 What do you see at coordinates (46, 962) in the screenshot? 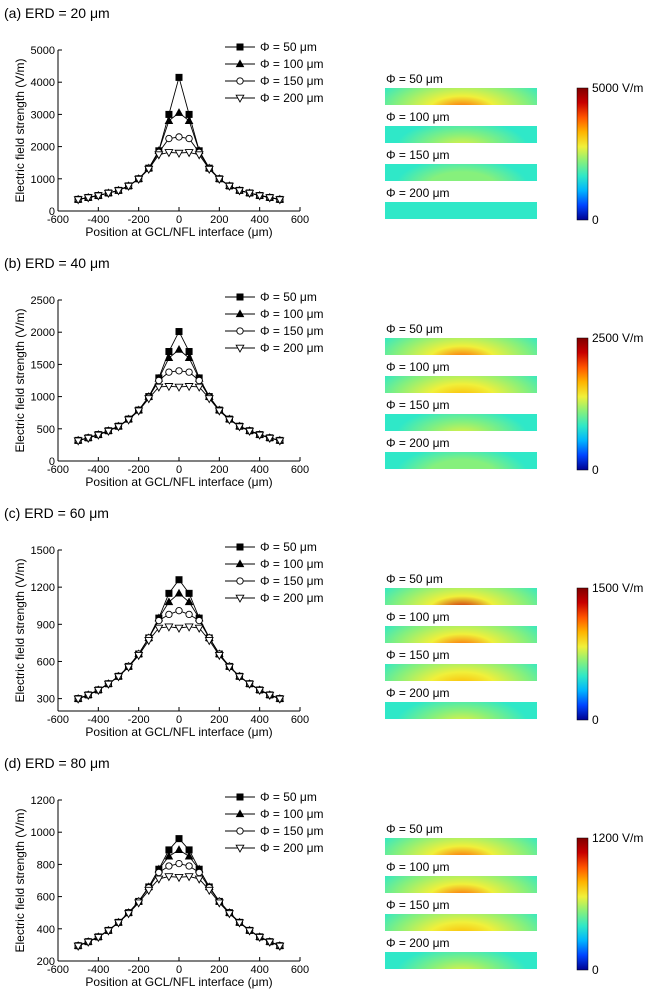
I see `y-tick-label: 200` at bounding box center [46, 962].